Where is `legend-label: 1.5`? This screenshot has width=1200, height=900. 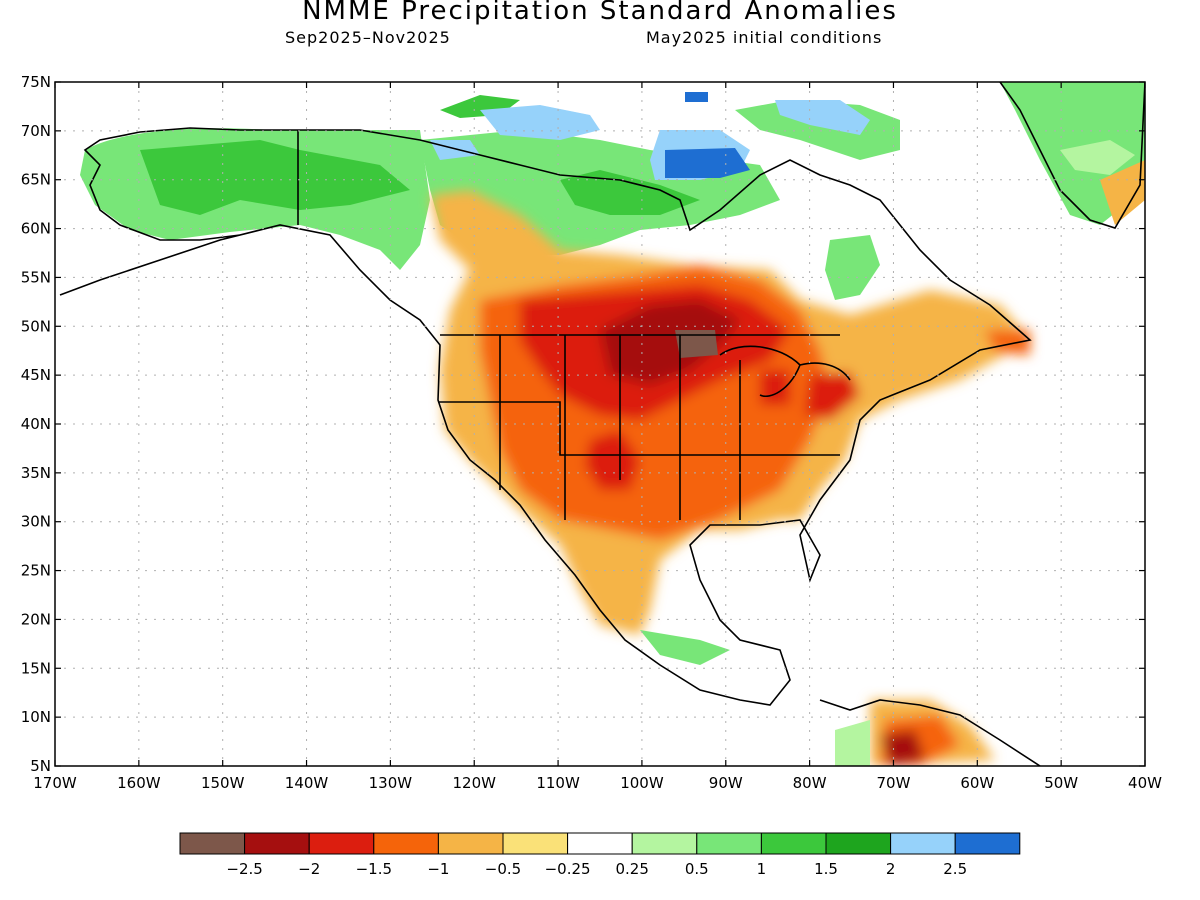
legend-label: 1.5 is located at coordinates (826, 869).